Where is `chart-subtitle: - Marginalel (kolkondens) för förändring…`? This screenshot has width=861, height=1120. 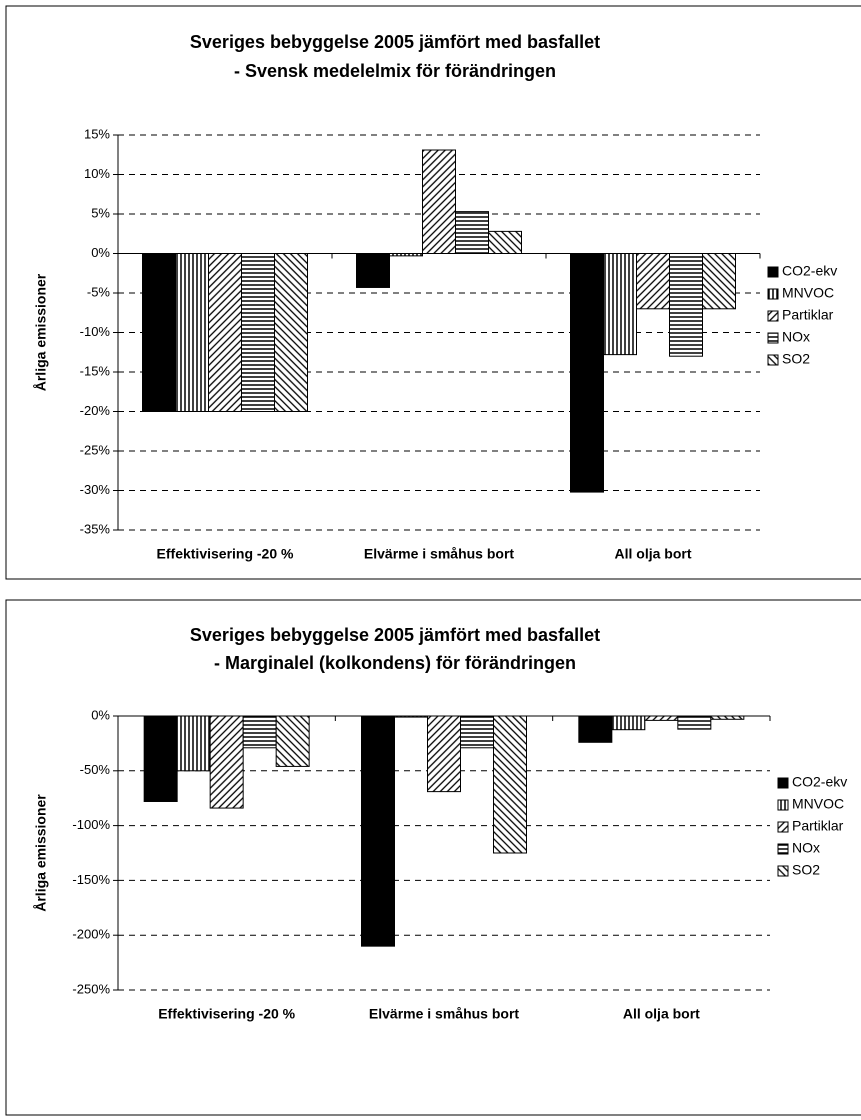 chart-subtitle: - Marginalel (kolkondens) för förändring… is located at coordinates (395, 663).